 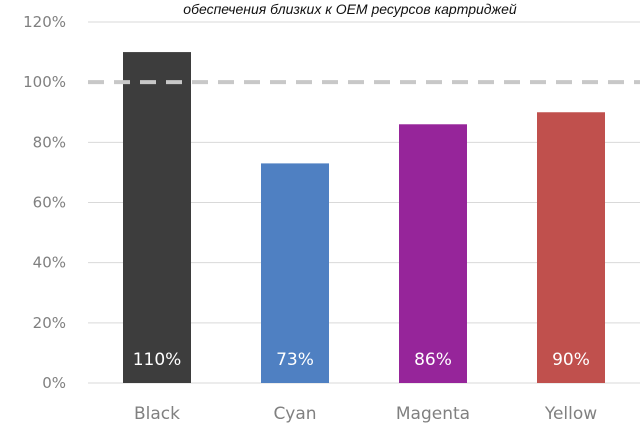 What do you see at coordinates (49, 263) in the screenshot?
I see `y-tick-label: 40%` at bounding box center [49, 263].